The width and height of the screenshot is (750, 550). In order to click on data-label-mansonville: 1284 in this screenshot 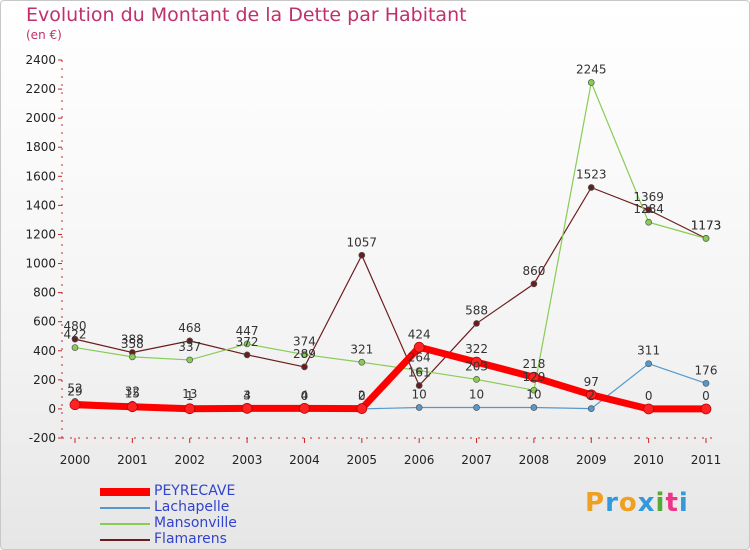, I will do `click(648, 209)`.